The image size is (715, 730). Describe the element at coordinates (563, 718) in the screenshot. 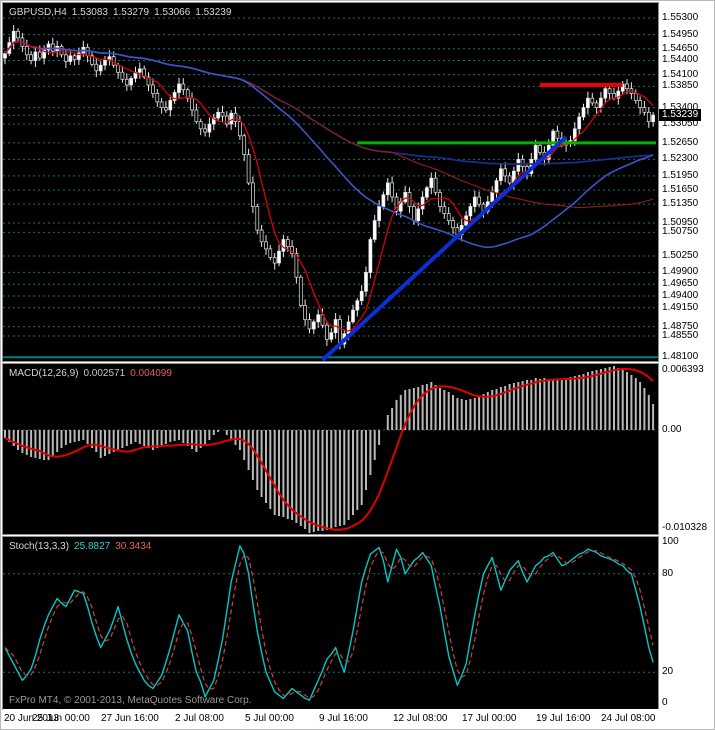

I see `time-axis-label: 19 Jul 16:00` at that location.